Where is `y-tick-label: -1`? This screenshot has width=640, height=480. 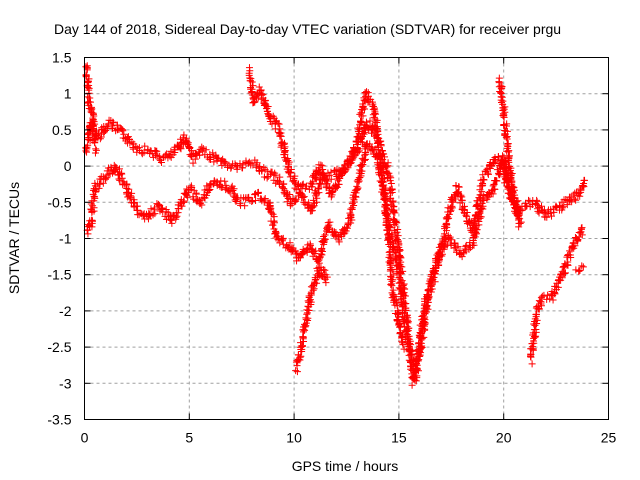 y-tick-label: -1 is located at coordinates (65, 239).